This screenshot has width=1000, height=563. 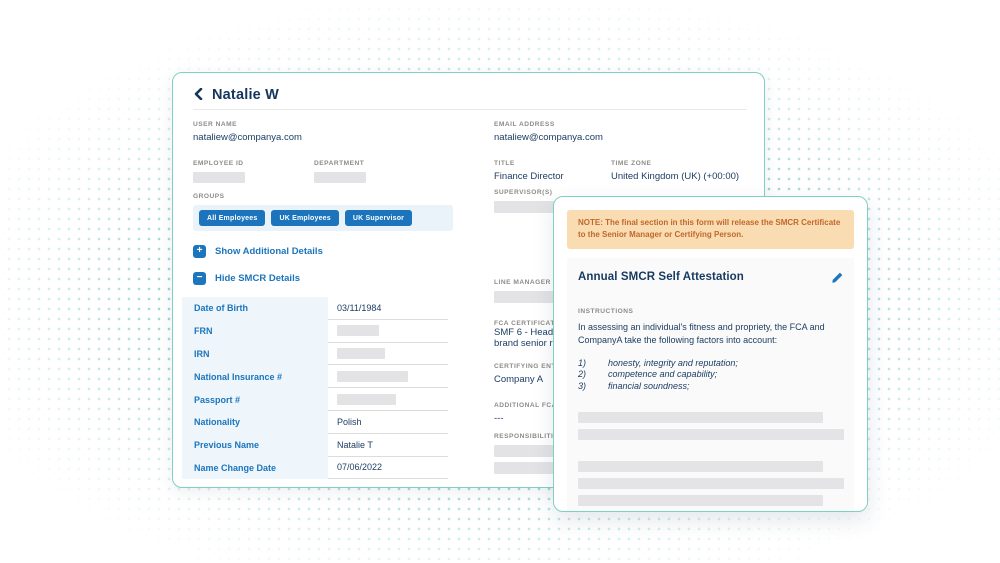 I want to click on row-label: Passport #, so click(x=255, y=399).